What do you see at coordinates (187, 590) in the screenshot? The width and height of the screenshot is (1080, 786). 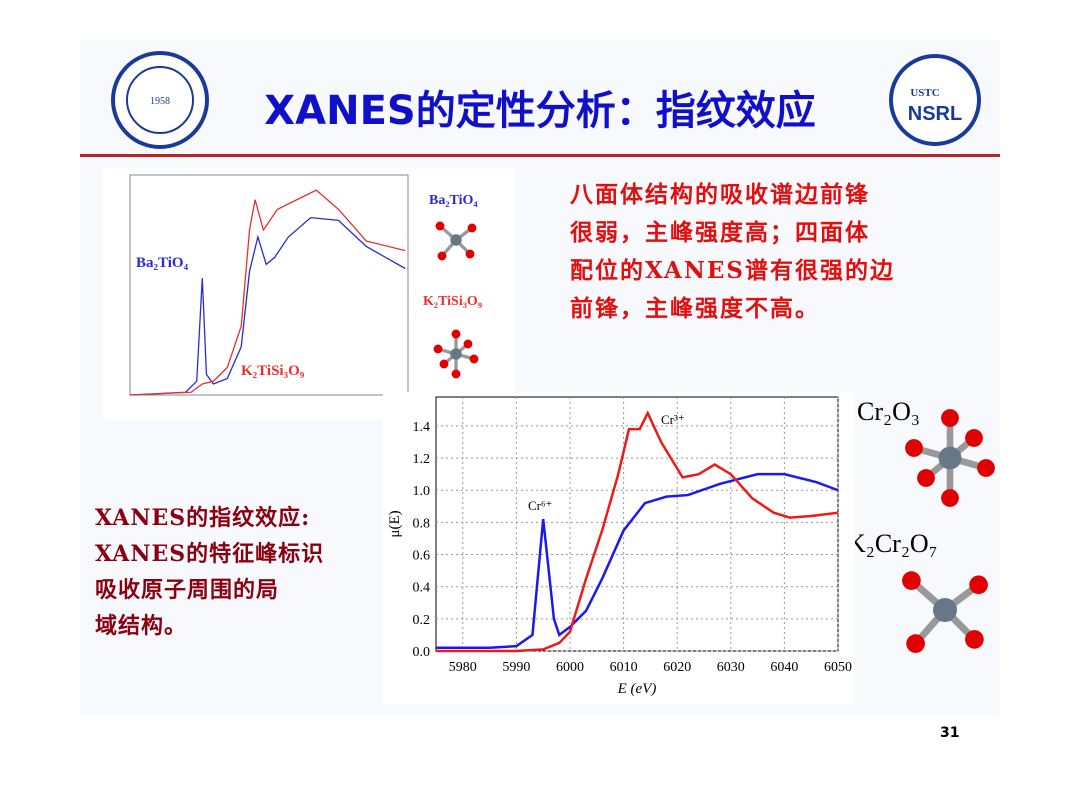 I see `text-line: 吸收原子周围的局` at bounding box center [187, 590].